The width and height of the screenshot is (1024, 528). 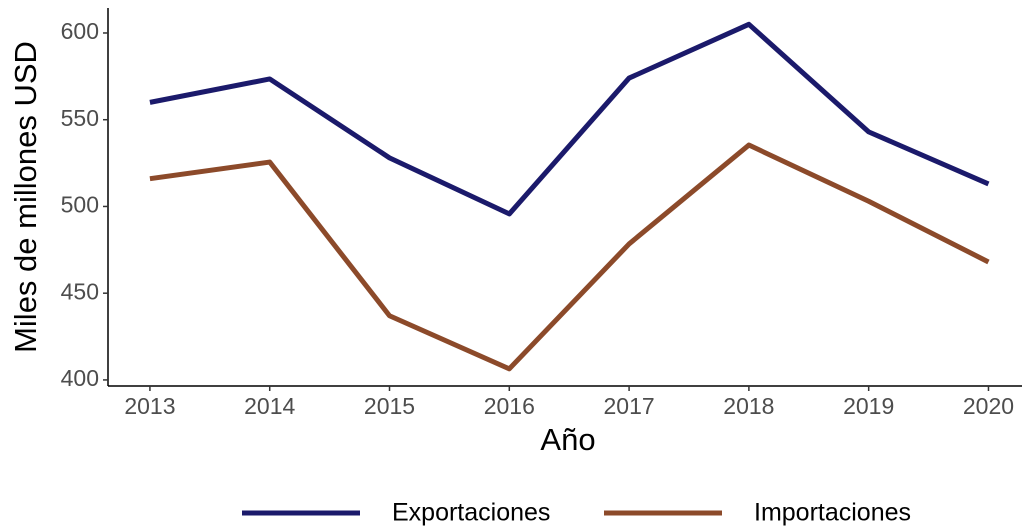 I want to click on y-tick-label: 550, so click(x=80, y=118).